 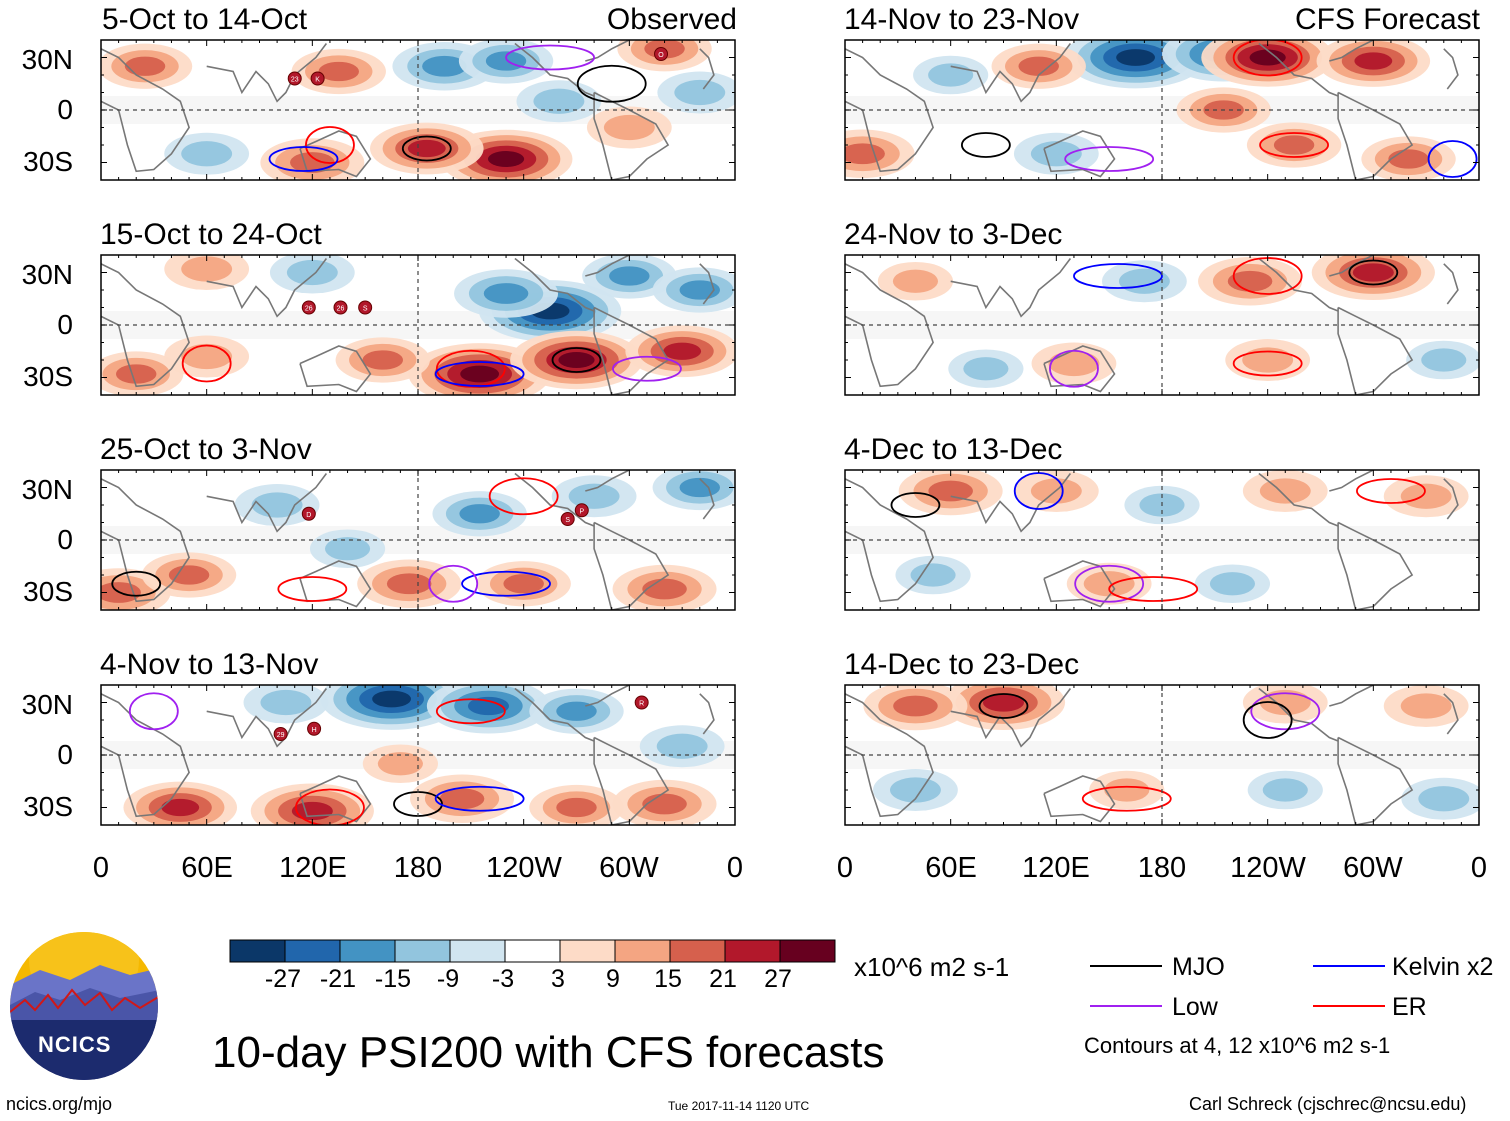 What do you see at coordinates (205, 19) in the screenshot?
I see `panel-title: 5-Oct to 14-Oct` at bounding box center [205, 19].